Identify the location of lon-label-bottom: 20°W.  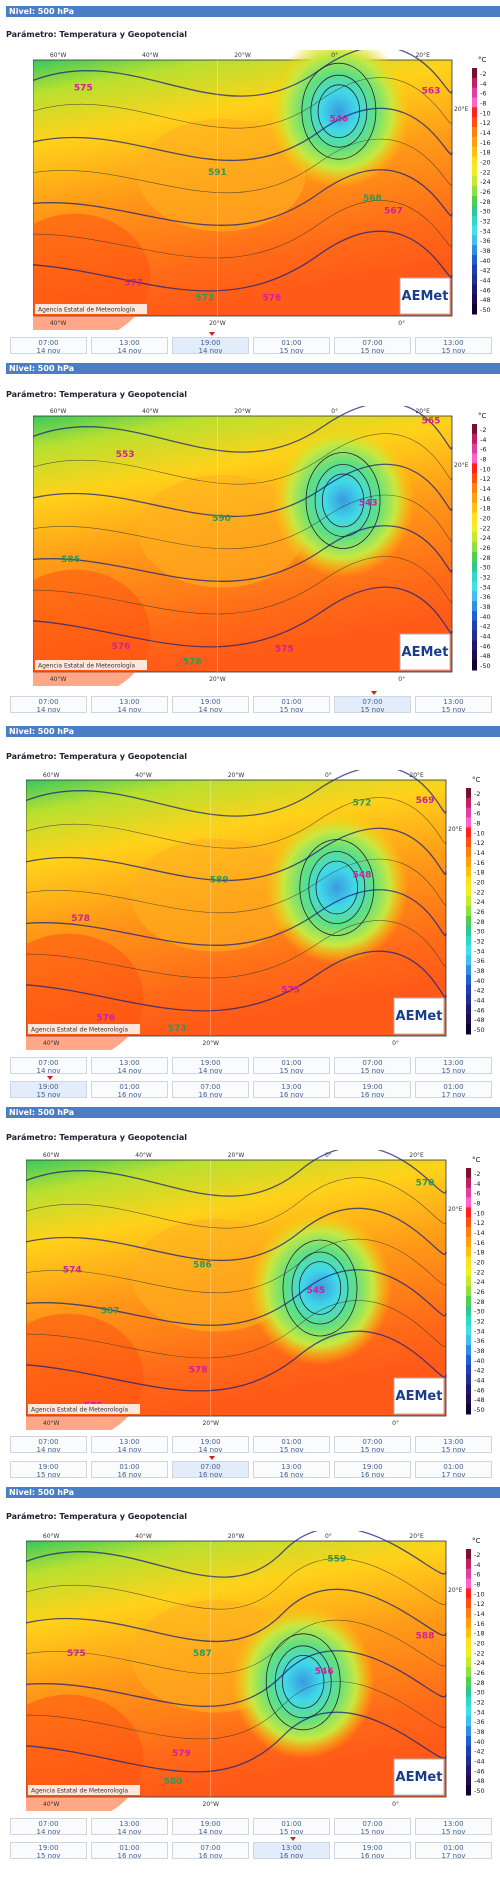
(211, 1043).